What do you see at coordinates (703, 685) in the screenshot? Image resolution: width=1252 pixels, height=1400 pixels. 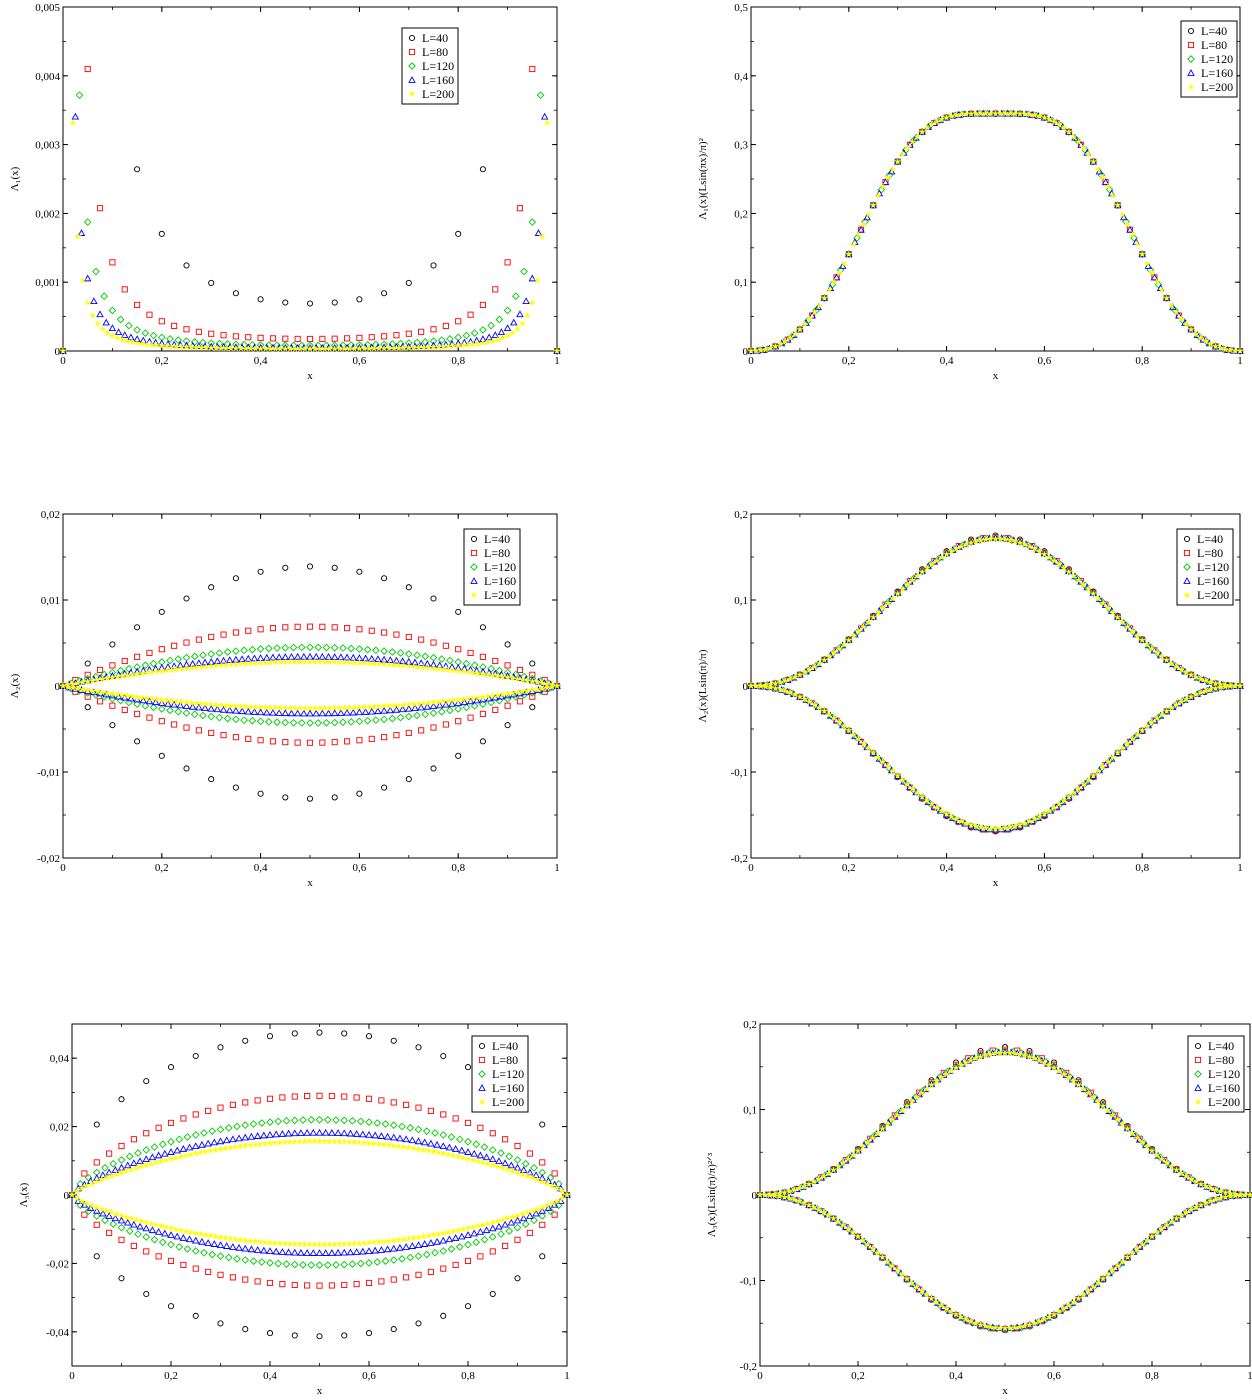 I see `y-axis-title: Λ₂(x)(Lsin(π)/π)` at bounding box center [703, 685].